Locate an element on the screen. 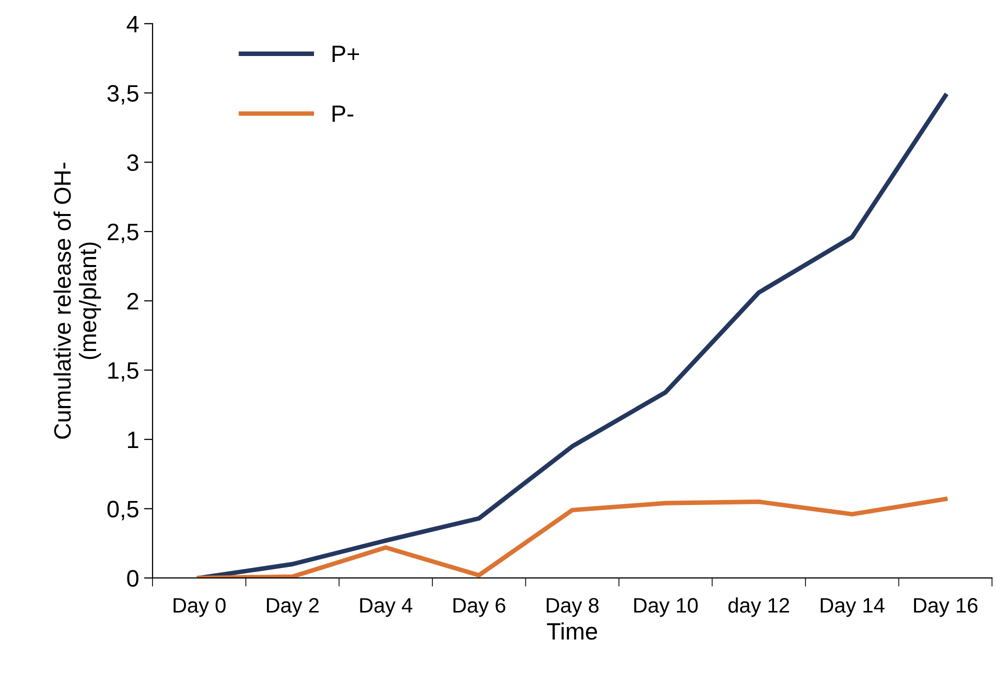 The width and height of the screenshot is (997, 676). y-tick-label: 4 is located at coordinates (132, 24).